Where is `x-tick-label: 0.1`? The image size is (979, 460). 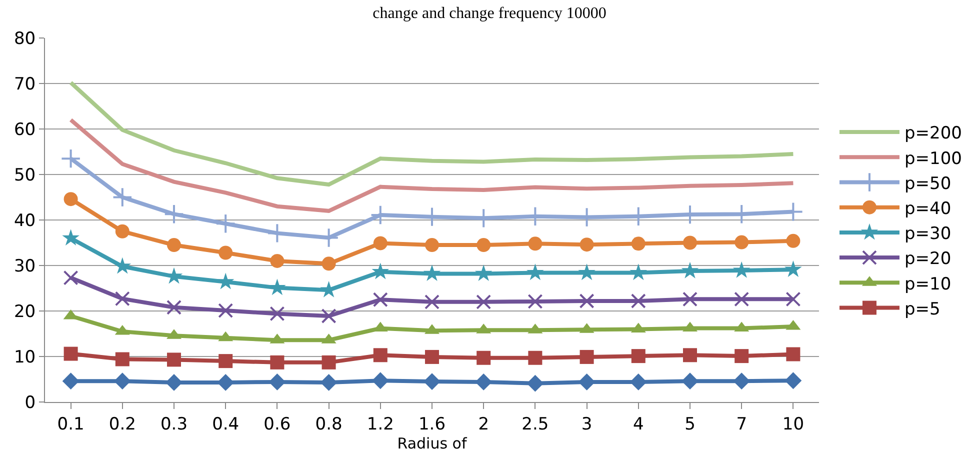
x-tick-label: 0.1 is located at coordinates (70, 424).